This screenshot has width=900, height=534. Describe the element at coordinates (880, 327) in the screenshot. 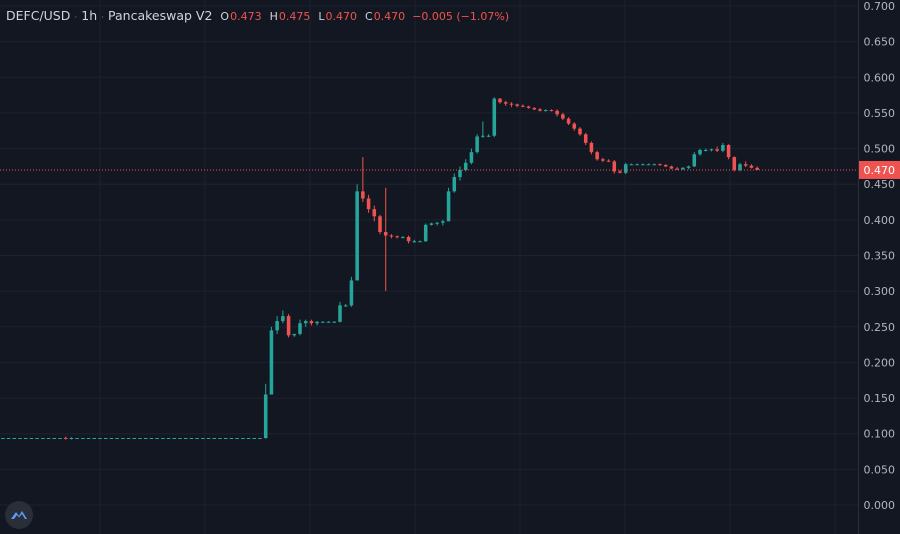

I see `y-tick-label: 0.250` at that location.